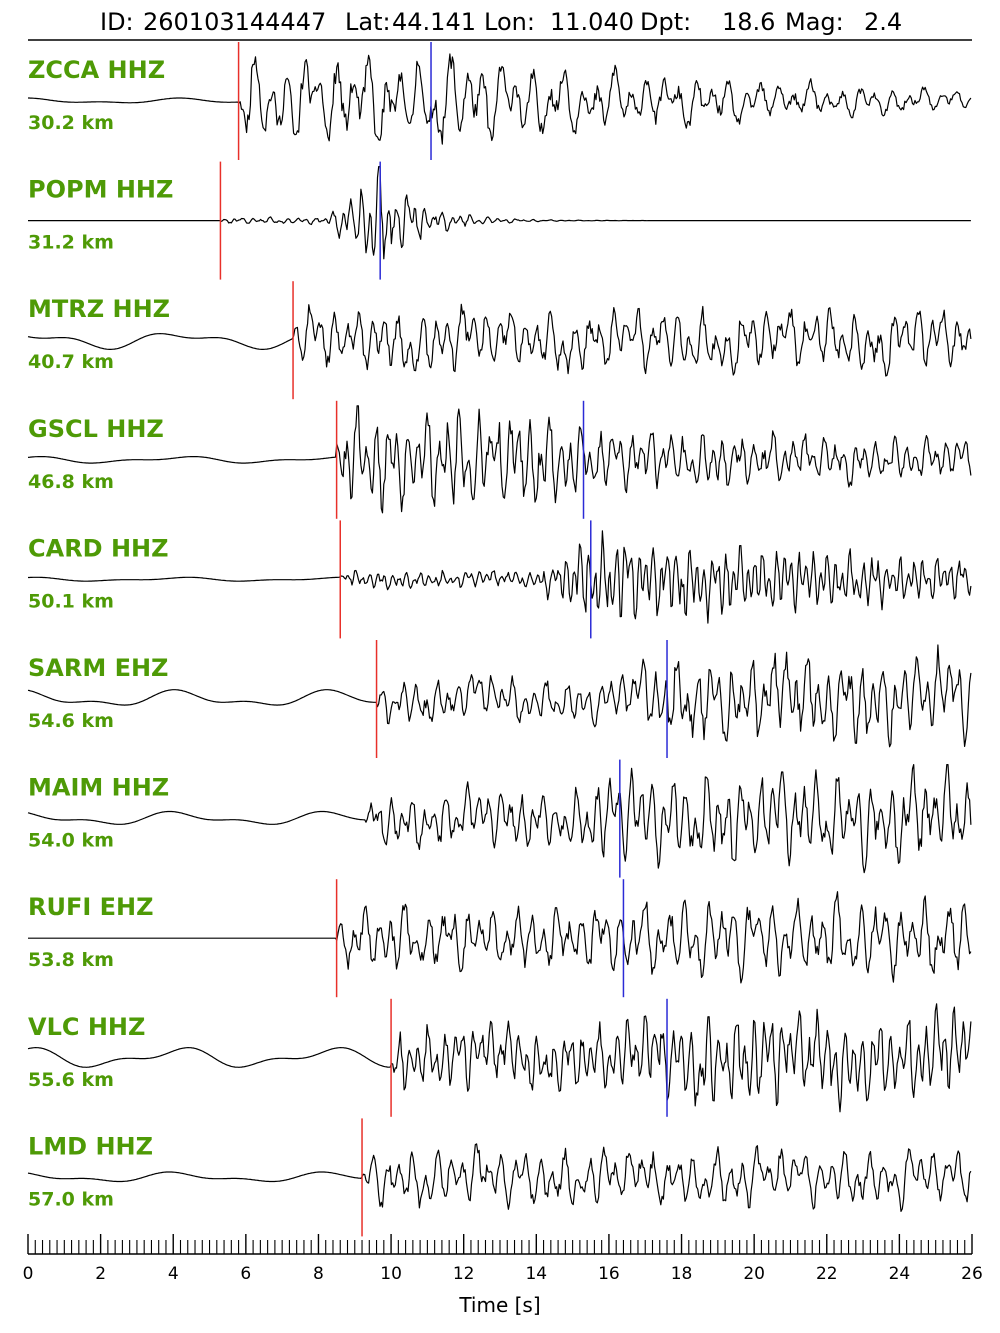  Describe the element at coordinates (98, 668) in the screenshot. I see `station-label: SARM EHZ` at that location.